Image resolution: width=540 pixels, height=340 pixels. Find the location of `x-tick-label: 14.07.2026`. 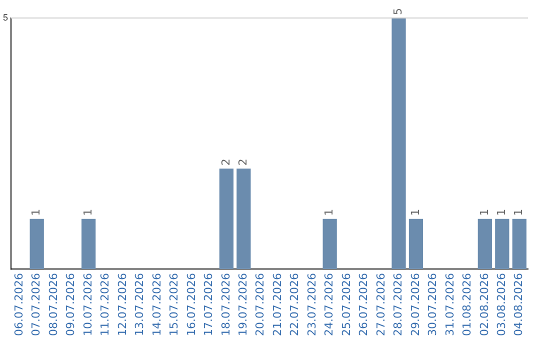

x-tick-label: 14.07.2026 is located at coordinates (157, 304).